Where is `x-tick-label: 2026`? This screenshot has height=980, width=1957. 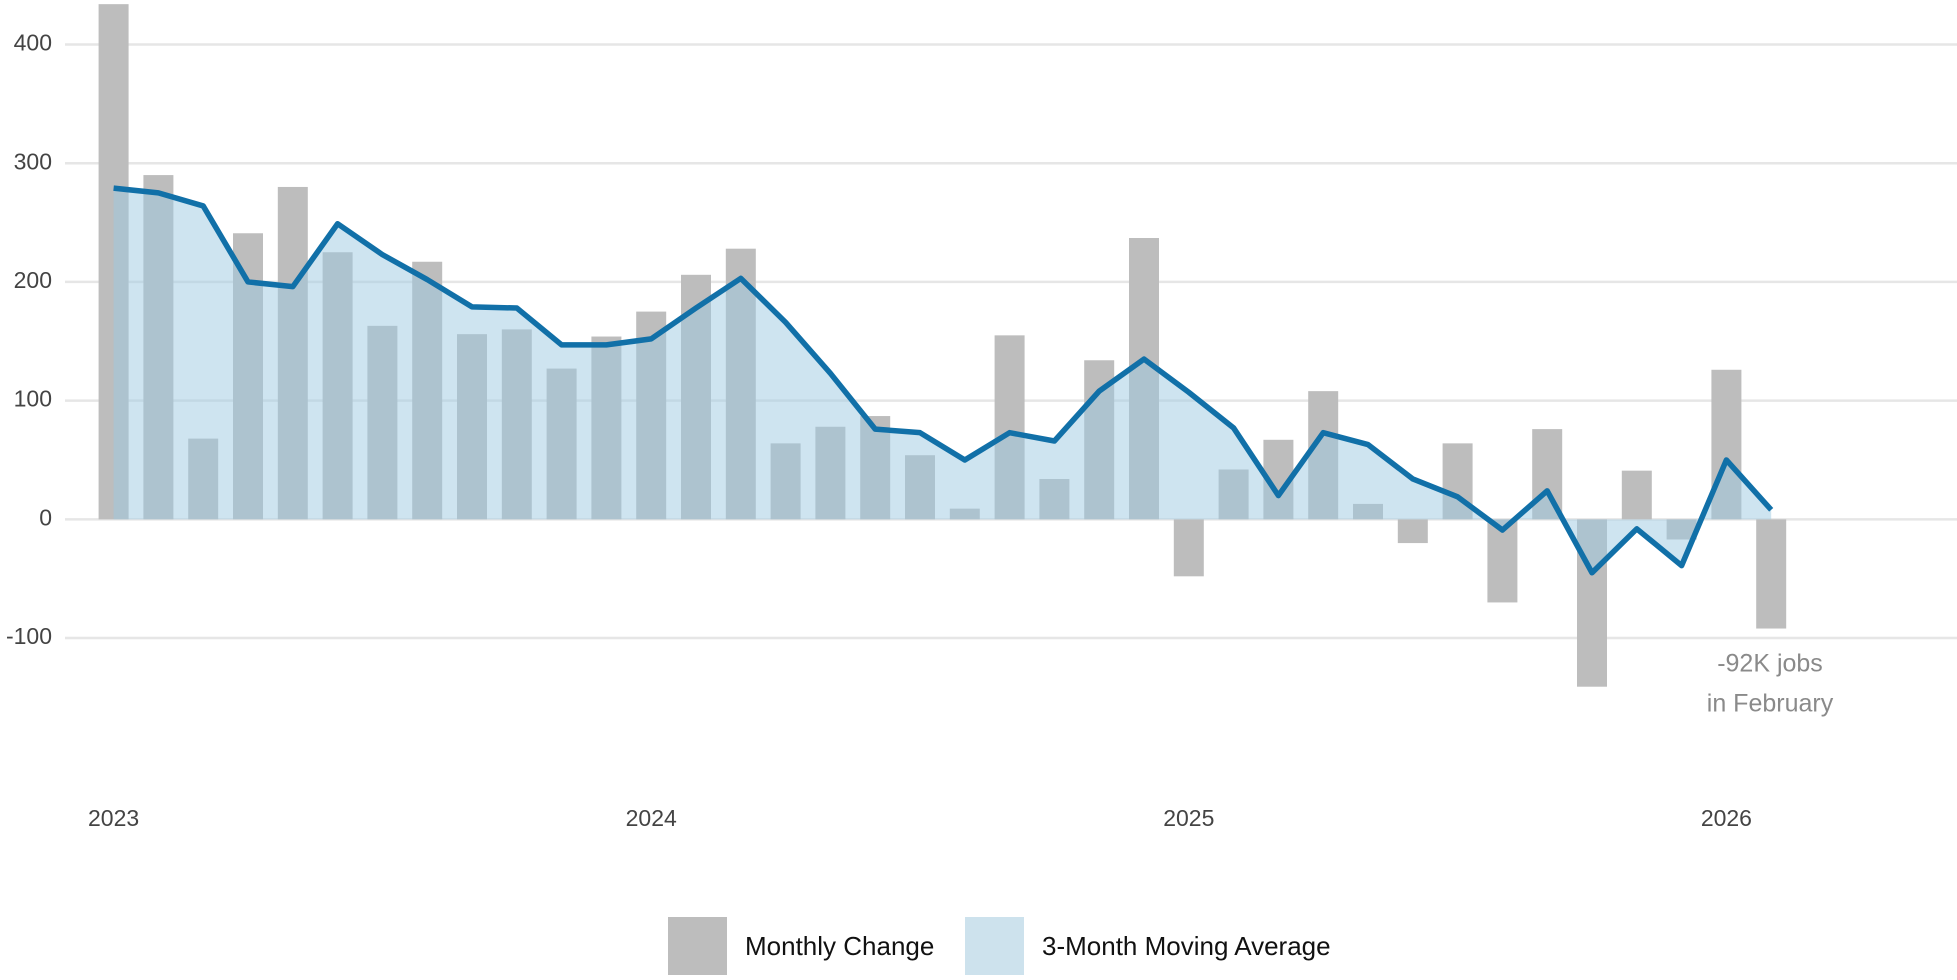 x-tick-label: 2026 is located at coordinates (1726, 818).